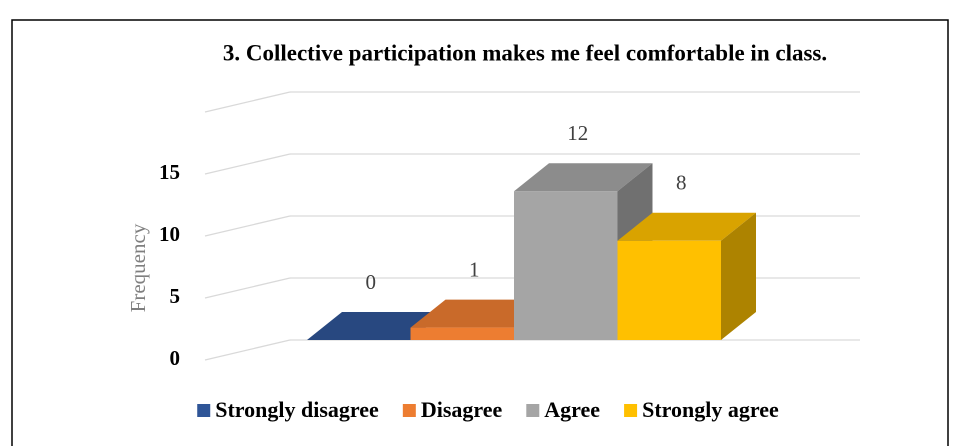 The width and height of the screenshot is (960, 446). I want to click on bar-side, so click(738, 276).